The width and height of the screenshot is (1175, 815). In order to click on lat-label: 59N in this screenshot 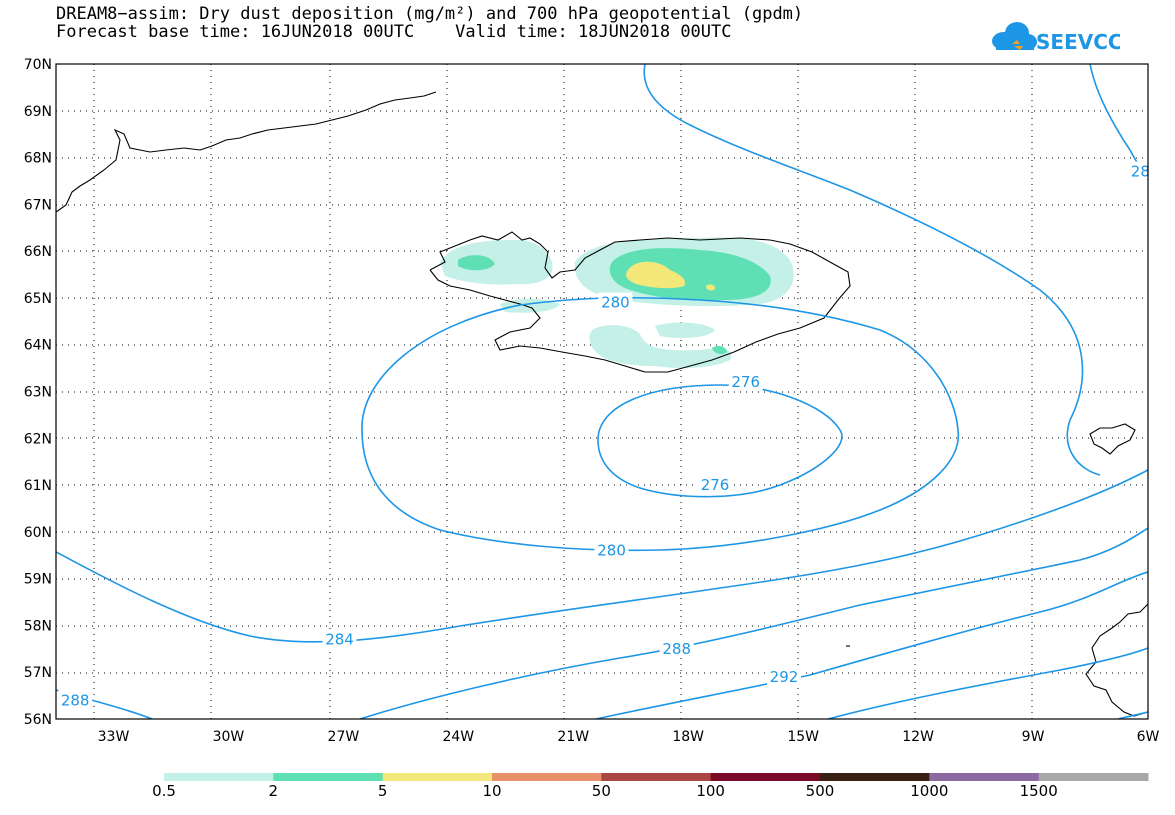, I will do `click(38, 580)`.